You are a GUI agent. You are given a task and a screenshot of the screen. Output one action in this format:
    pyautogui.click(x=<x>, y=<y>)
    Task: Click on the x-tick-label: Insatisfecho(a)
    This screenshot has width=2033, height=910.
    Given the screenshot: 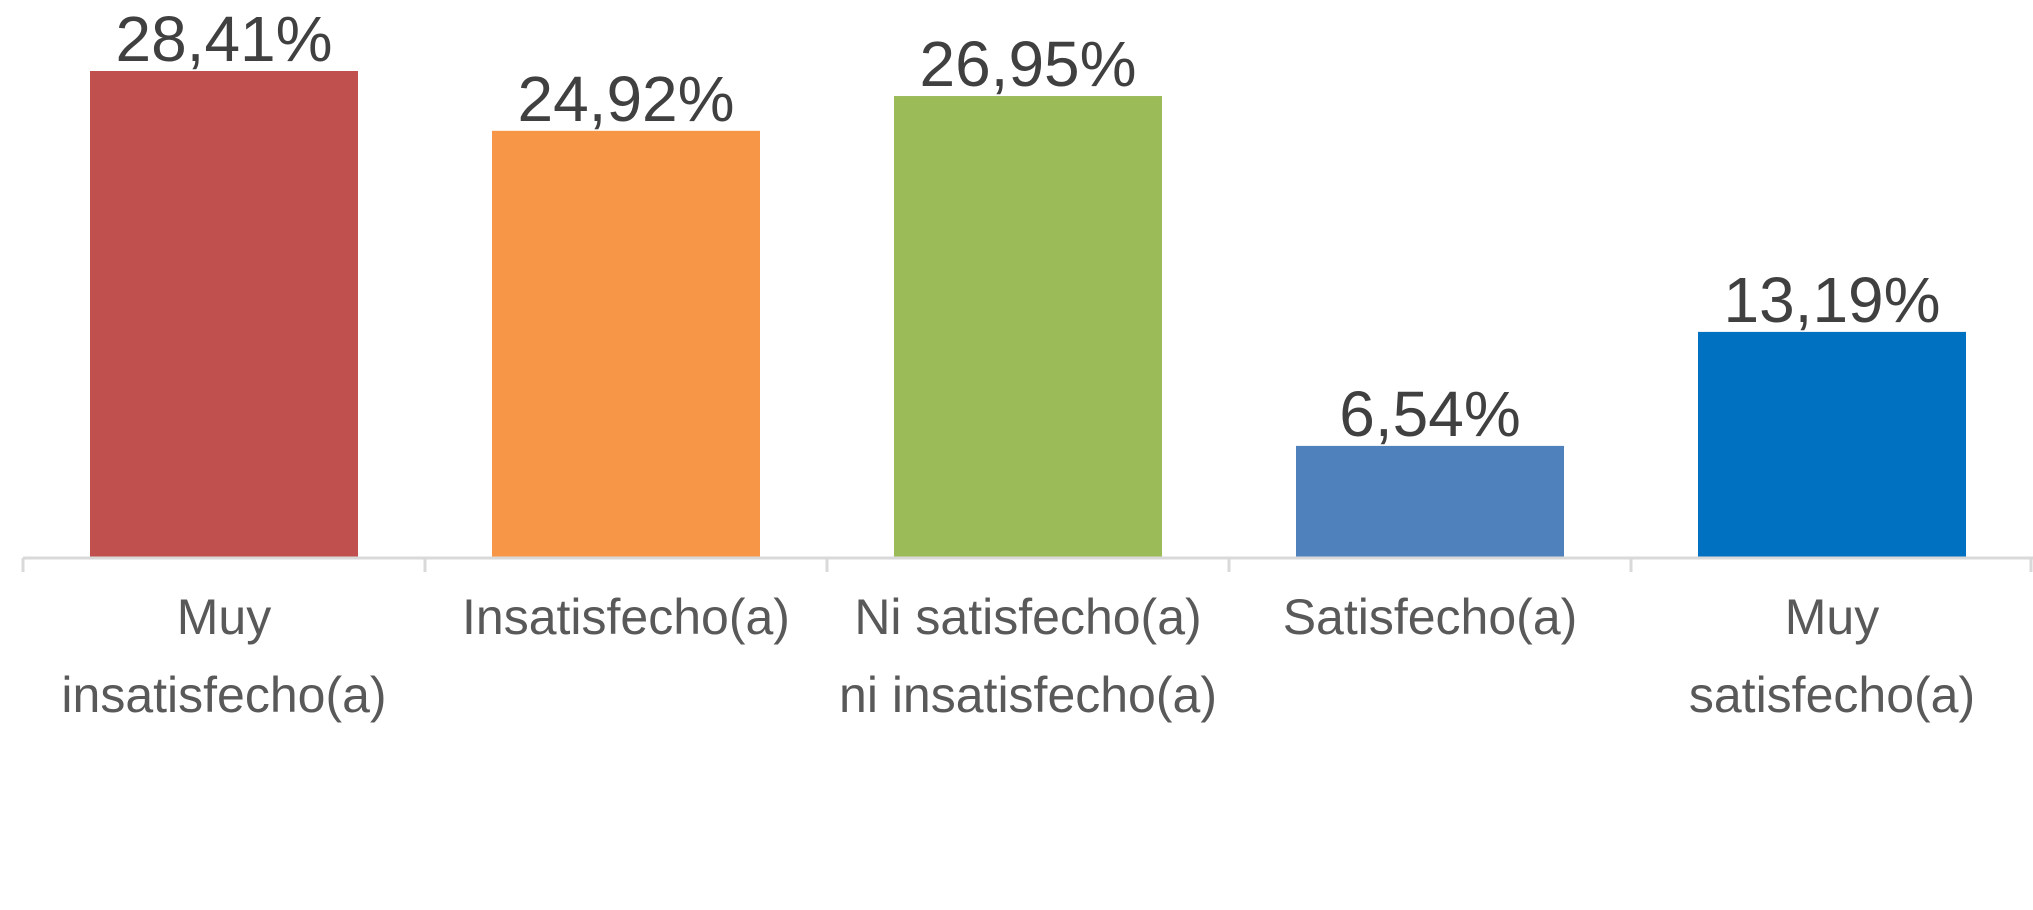 What is the action you would take?
    pyautogui.click(x=626, y=617)
    